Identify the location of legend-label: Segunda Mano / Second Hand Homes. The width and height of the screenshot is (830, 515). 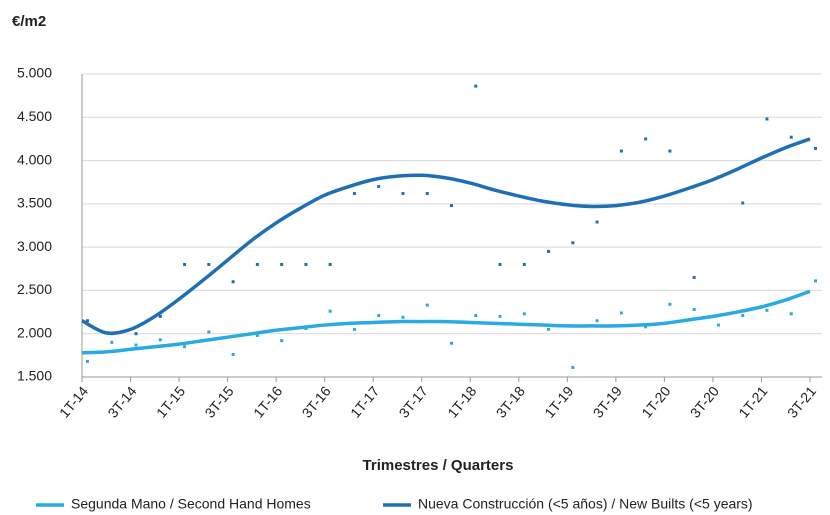
(191, 504).